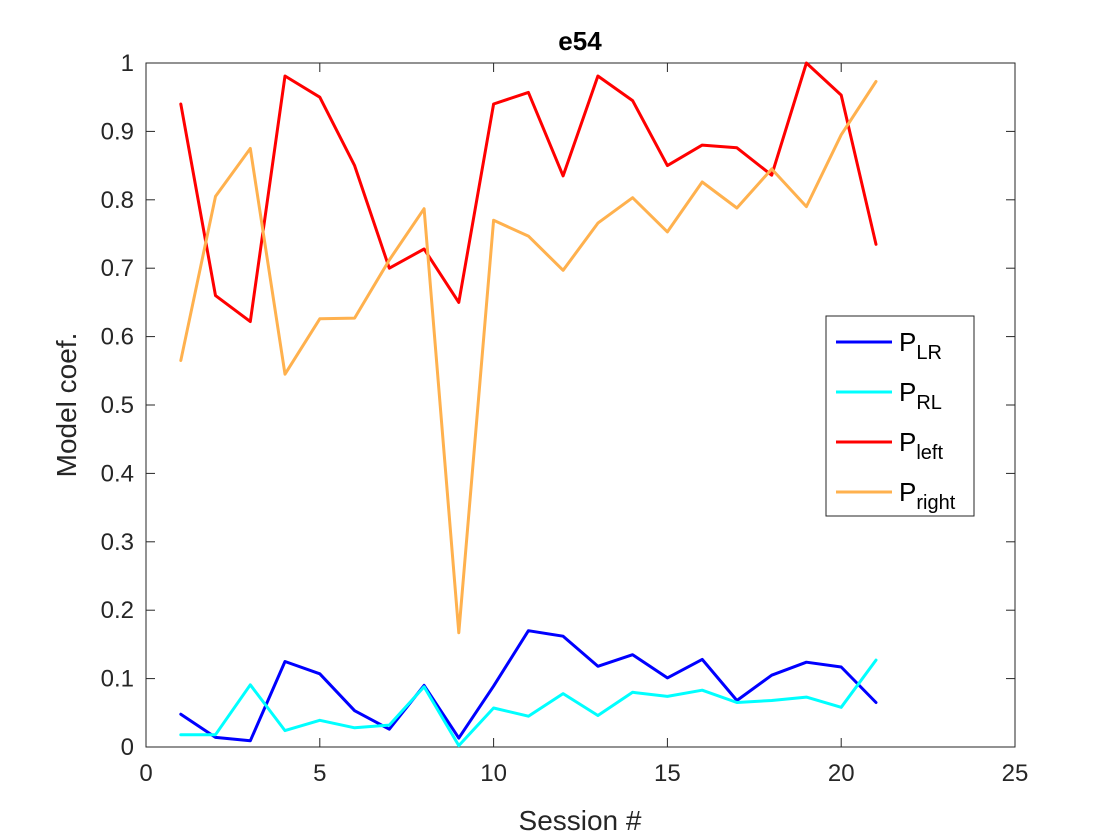  What do you see at coordinates (117, 473) in the screenshot?
I see `y-tick-label: 0.4` at bounding box center [117, 473].